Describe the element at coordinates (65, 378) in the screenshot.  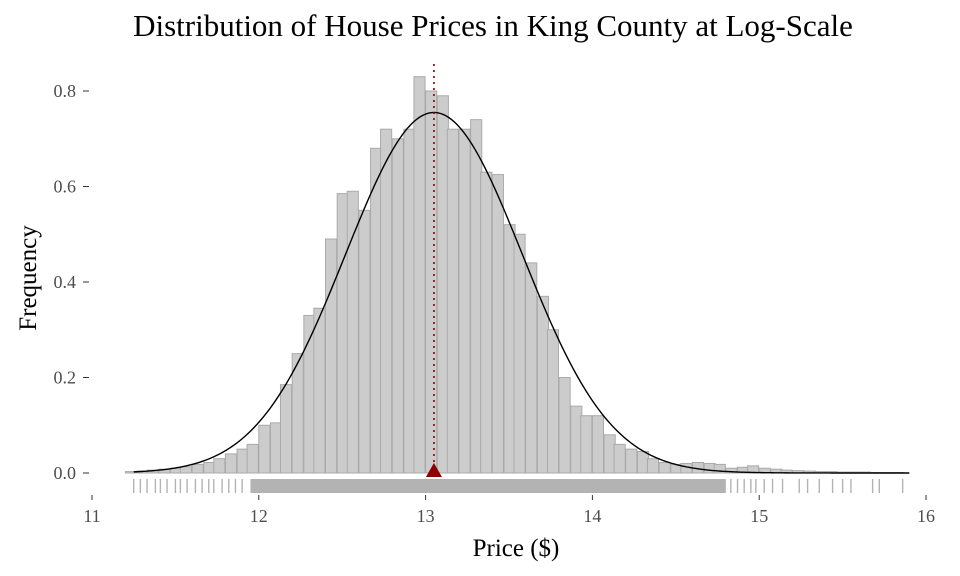
I see `y-tick-label: 0.2` at that location.